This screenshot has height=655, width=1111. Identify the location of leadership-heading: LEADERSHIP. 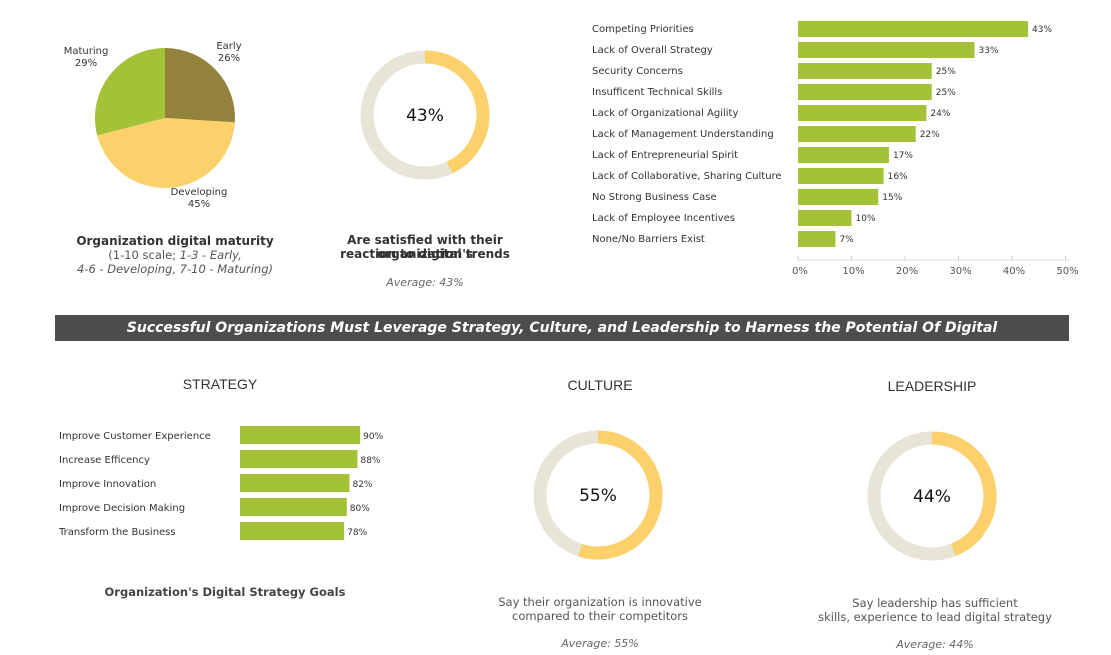
(932, 386).